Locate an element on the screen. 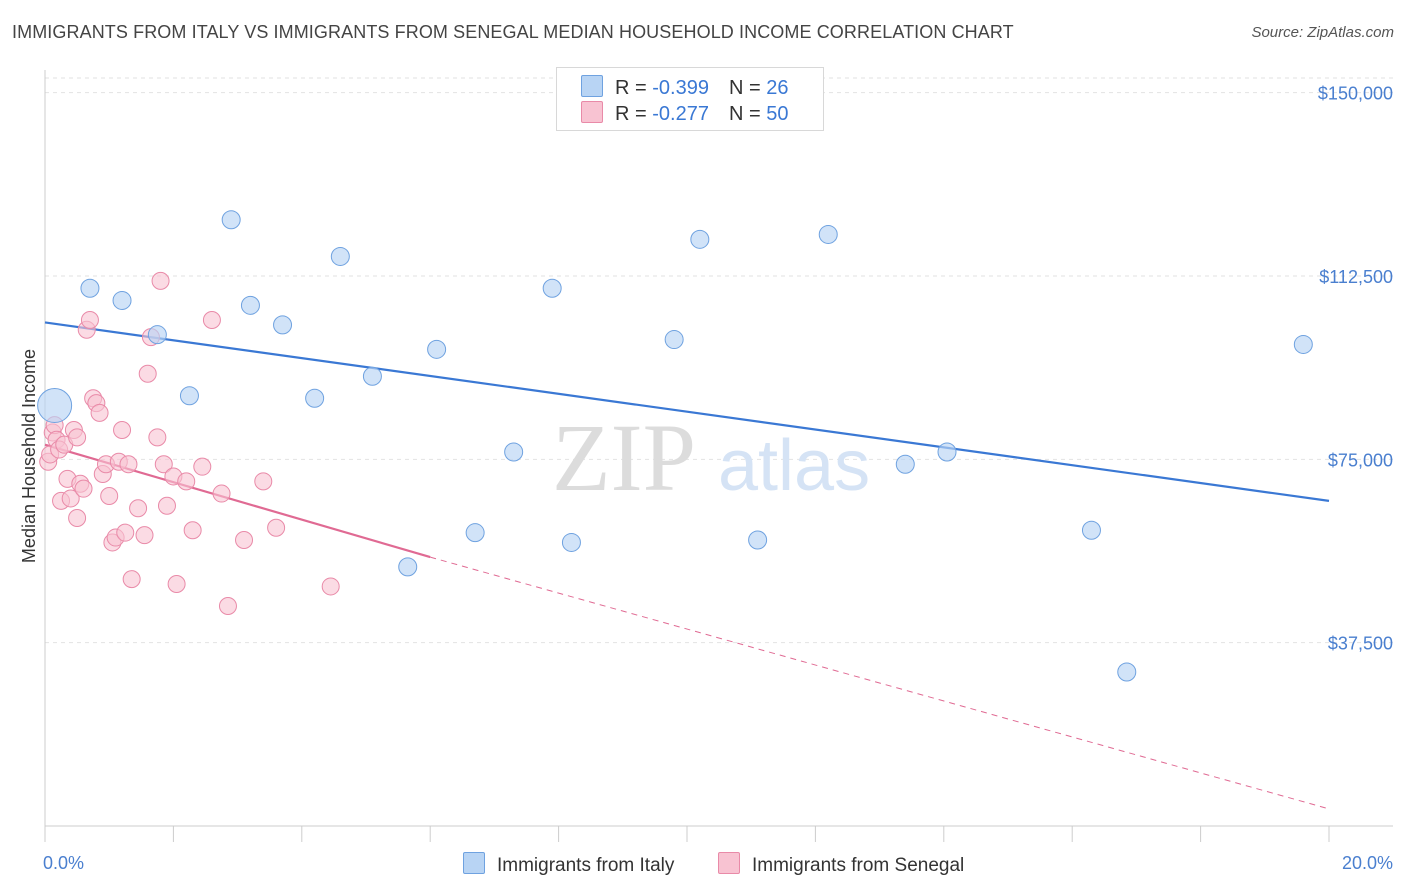  x-tick-label: 20.0% is located at coordinates (1367, 863).